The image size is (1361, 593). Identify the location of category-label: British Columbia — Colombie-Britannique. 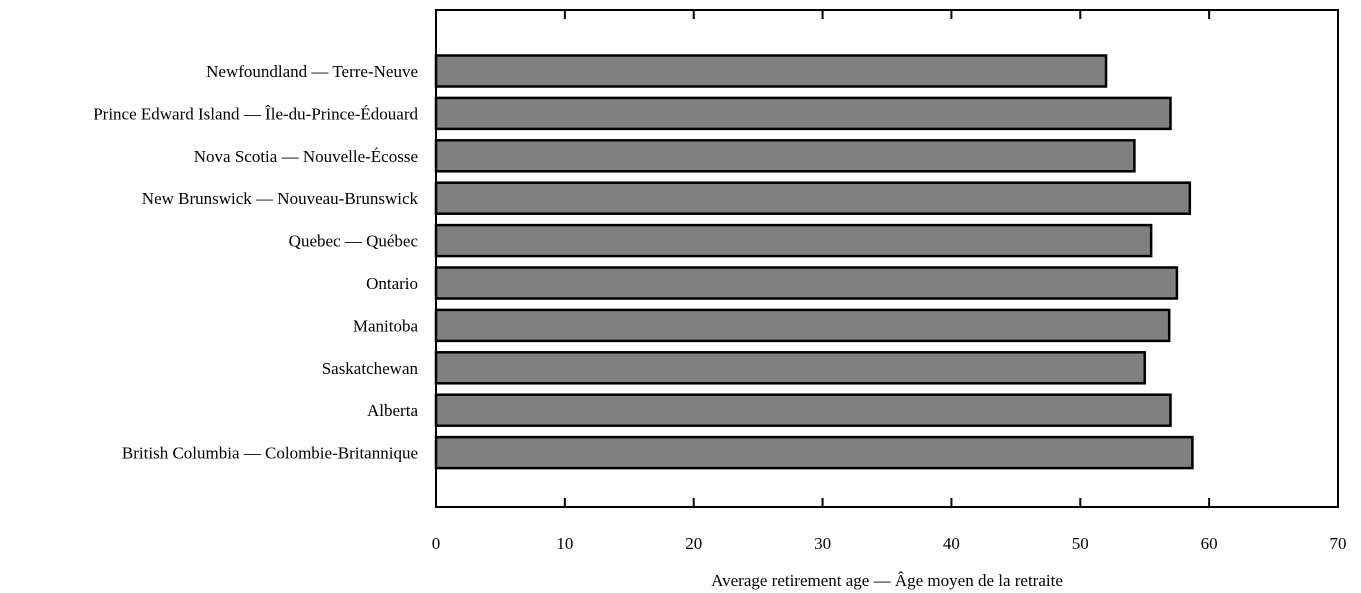
(270, 453).